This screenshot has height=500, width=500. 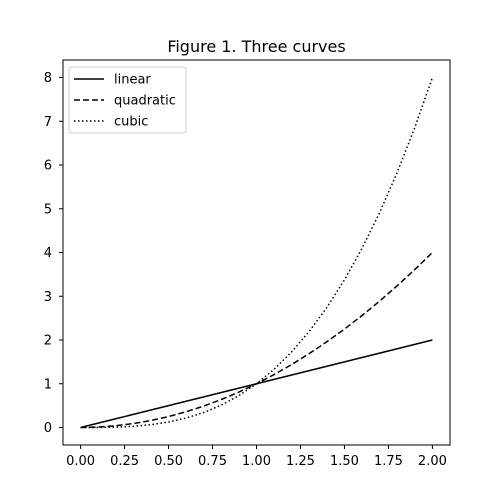 I want to click on y-tick-label: 6, so click(x=48, y=166).